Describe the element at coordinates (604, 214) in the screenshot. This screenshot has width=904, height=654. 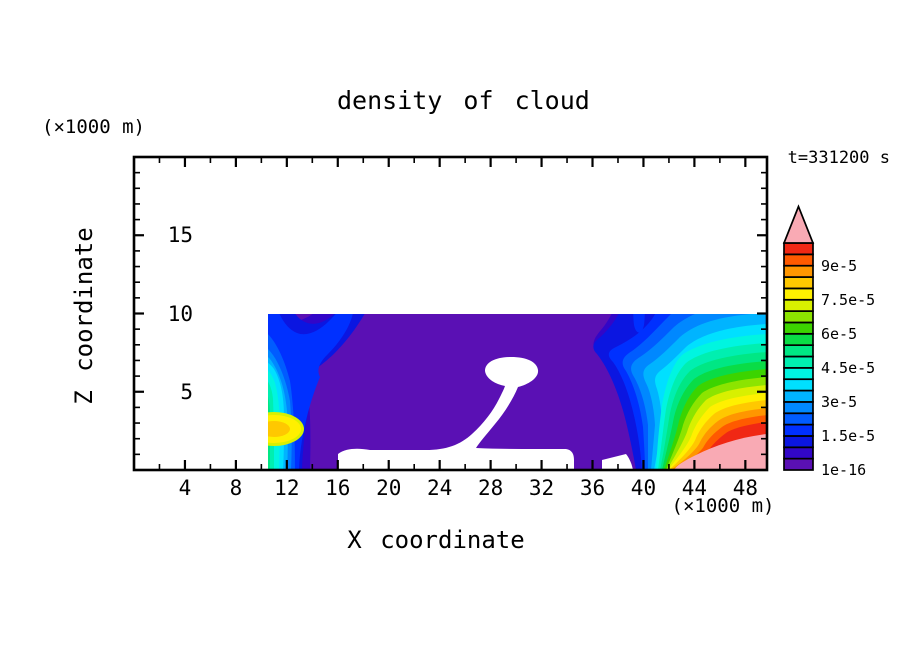
I see `contour-region-purple-bar` at that location.